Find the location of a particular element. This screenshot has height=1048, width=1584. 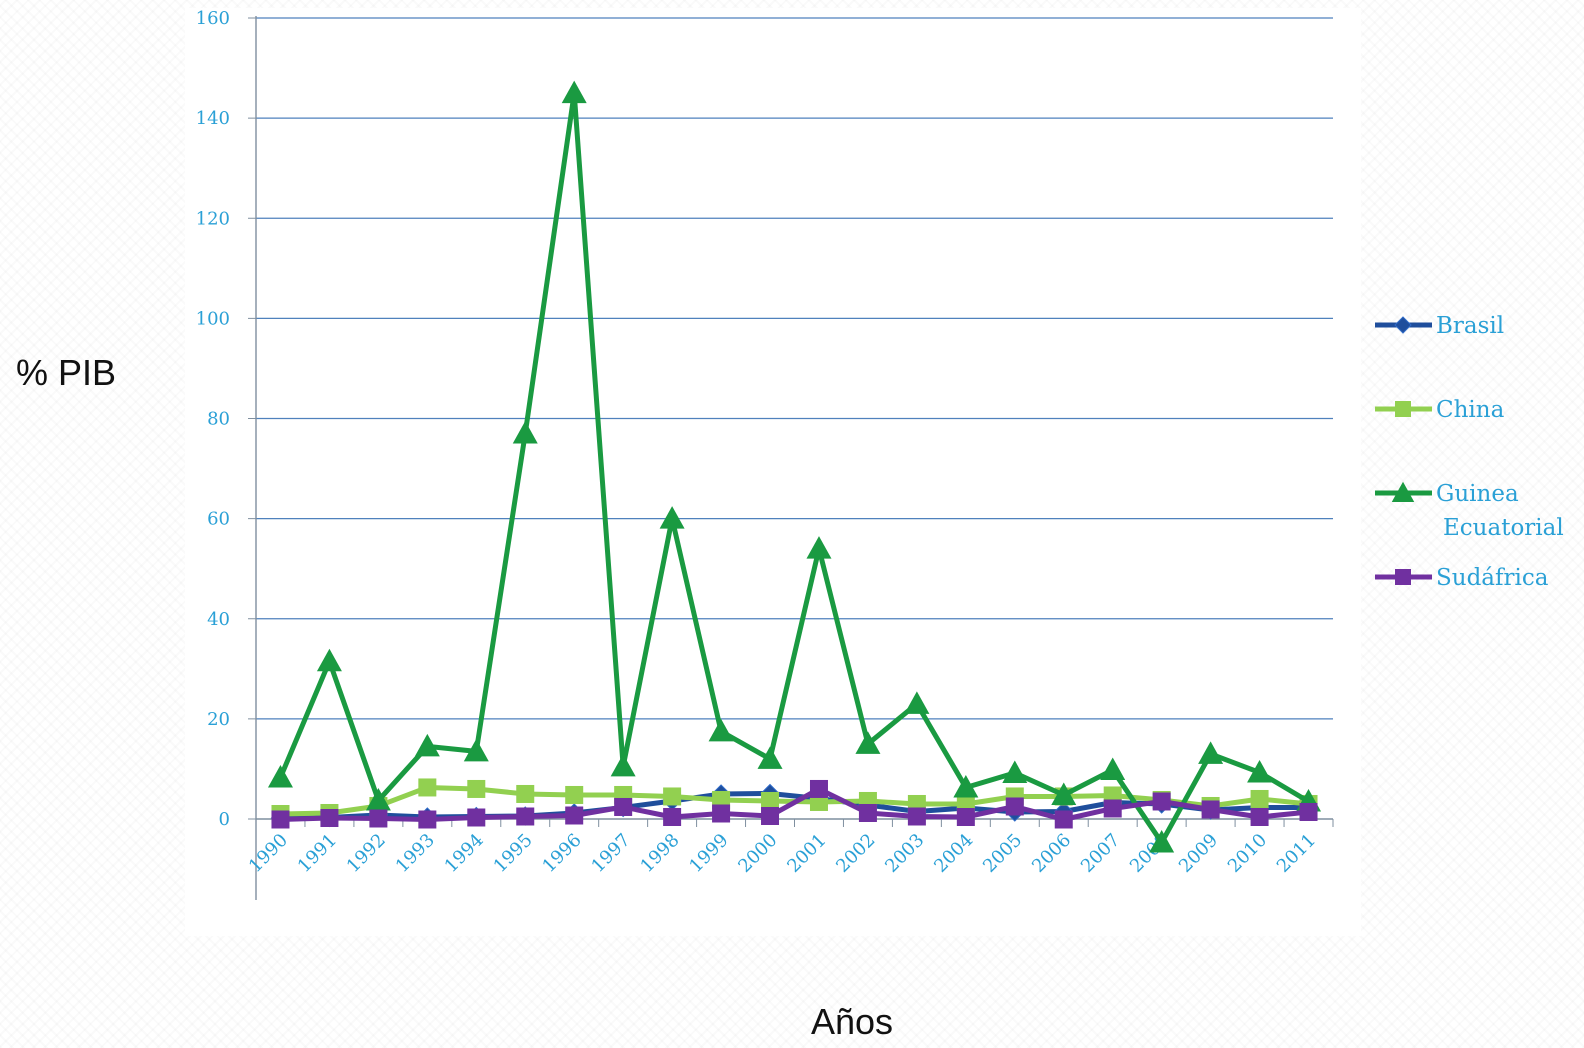

legend-item: Sudáfrica is located at coordinates (1462, 578).